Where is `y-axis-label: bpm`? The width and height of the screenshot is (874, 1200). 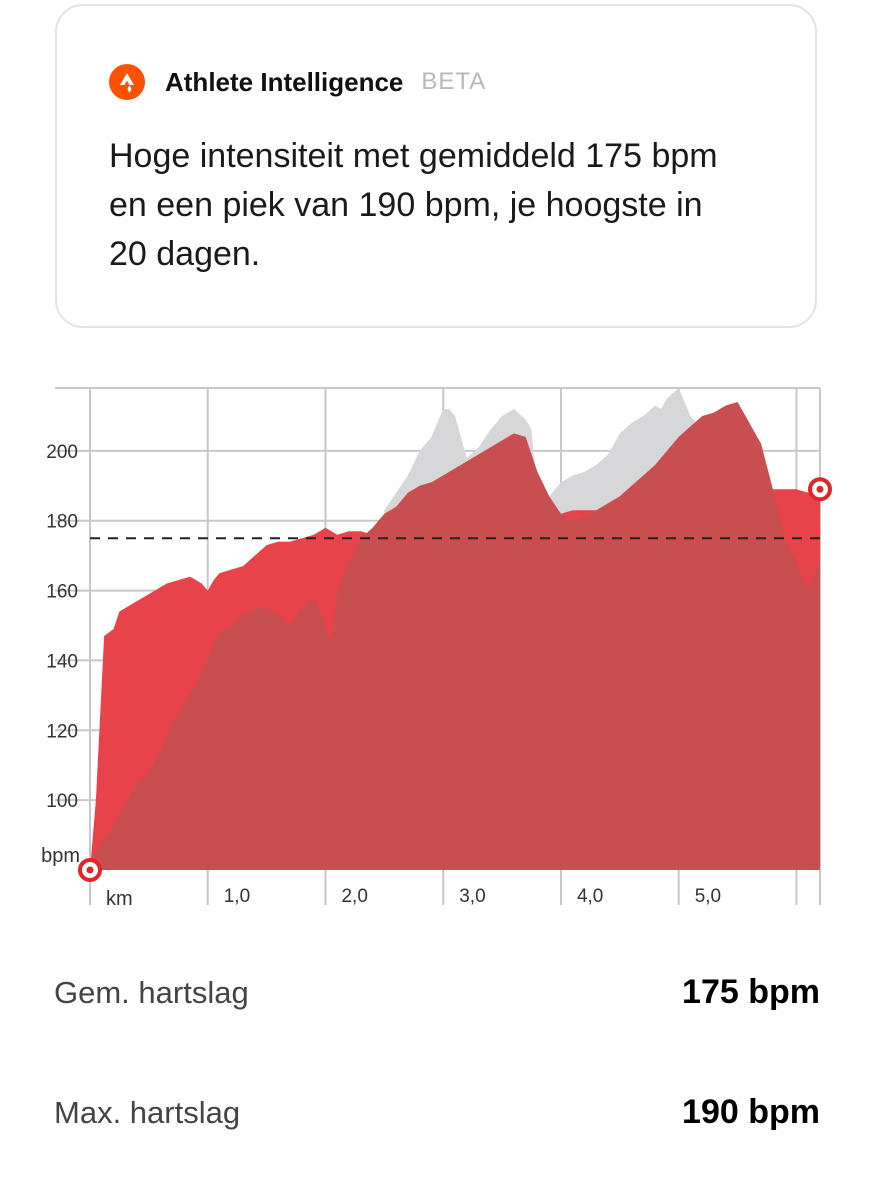 y-axis-label: bpm is located at coordinates (60, 856).